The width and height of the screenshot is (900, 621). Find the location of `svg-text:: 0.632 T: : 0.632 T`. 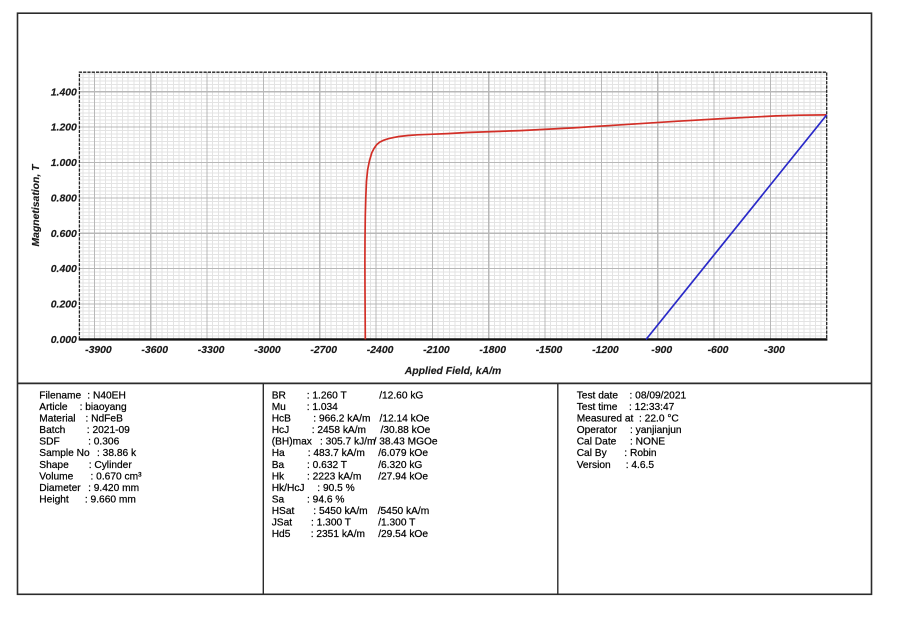

svg-text:: 0.632 T: : 0.632 T is located at coordinates (327, 465).